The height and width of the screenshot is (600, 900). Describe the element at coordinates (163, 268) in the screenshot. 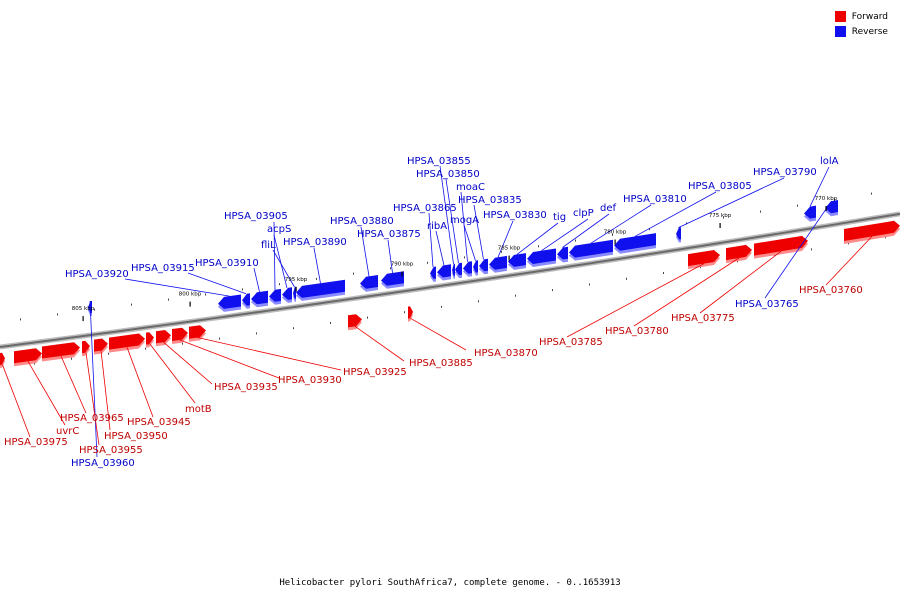

I see `gene-label-HPSA_03915: HPSA_03915` at that location.